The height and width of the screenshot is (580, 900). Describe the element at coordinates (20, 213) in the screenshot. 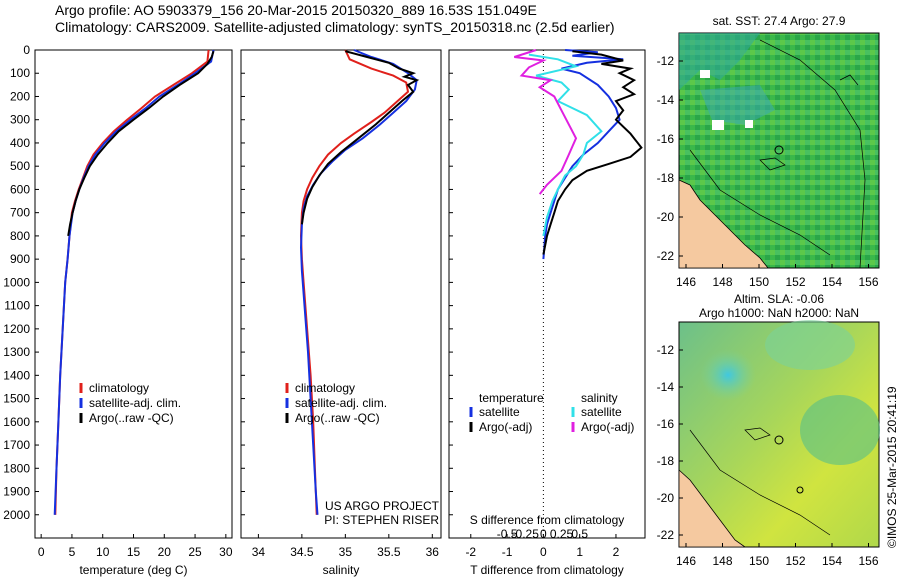

I see `depth-tick-label: 700` at that location.